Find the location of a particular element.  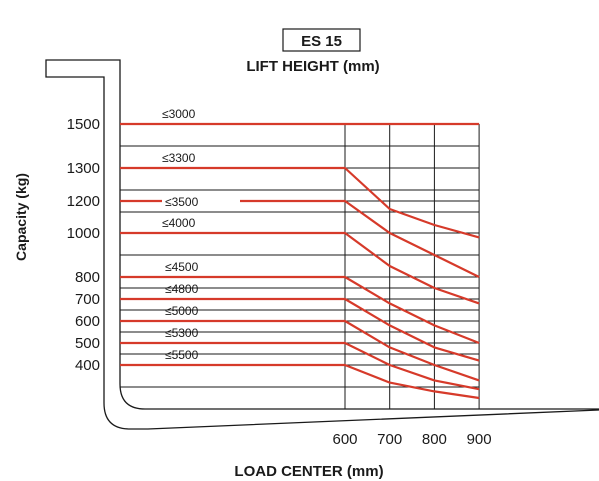

x-tick-label: 700 is located at coordinates (389, 439).